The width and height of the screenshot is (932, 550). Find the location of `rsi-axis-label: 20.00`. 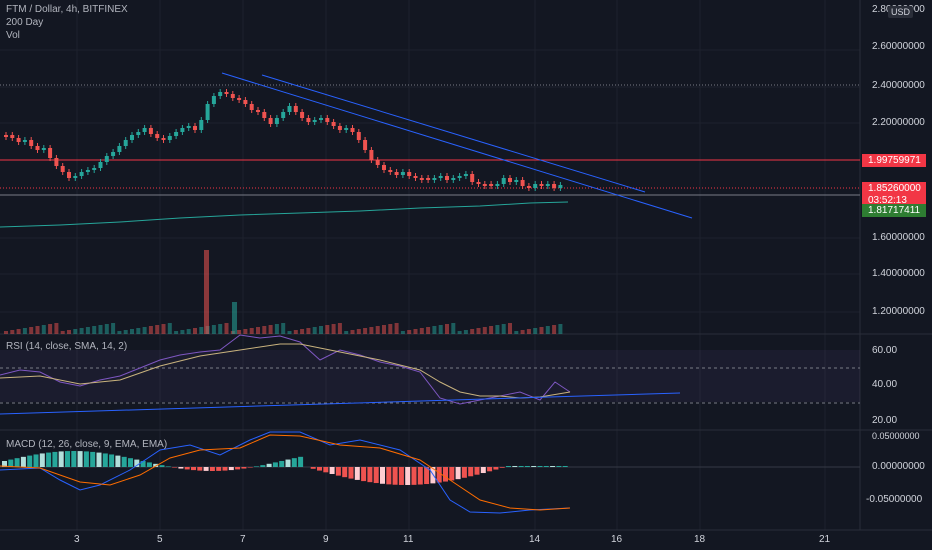

rsi-axis-label: 20.00 is located at coordinates (884, 420).